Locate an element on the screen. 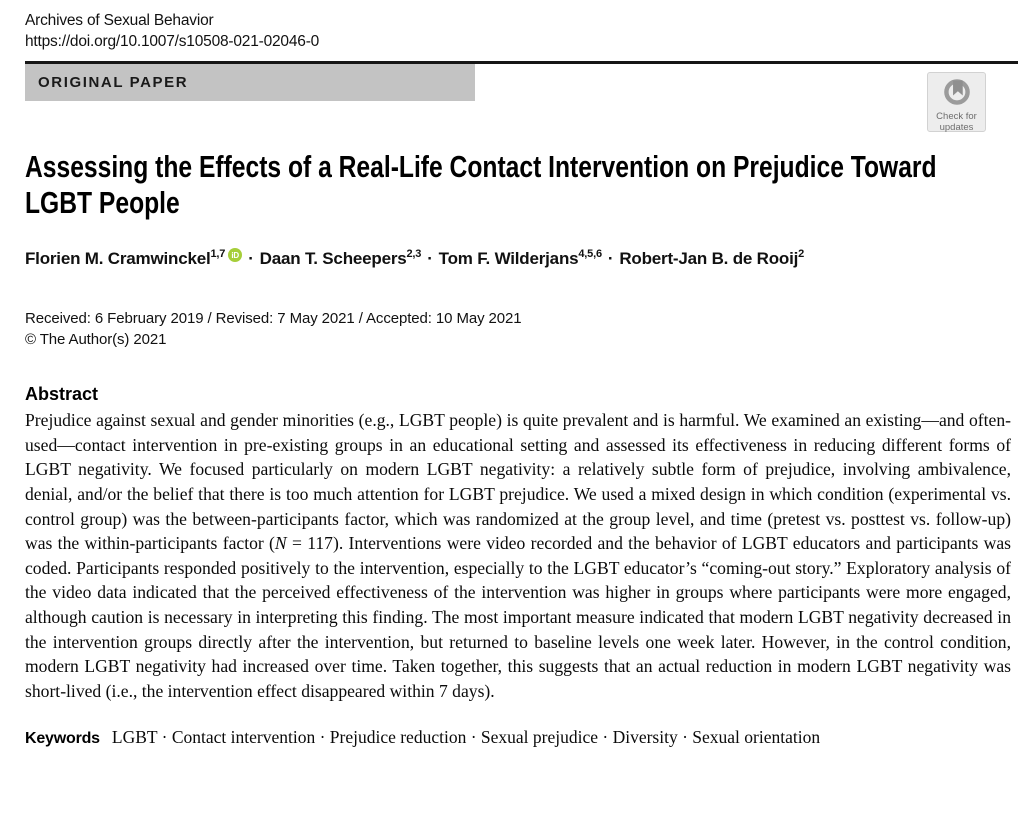 This screenshot has width=1024, height=821. badge-text-line1: Check for is located at coordinates (956, 116).